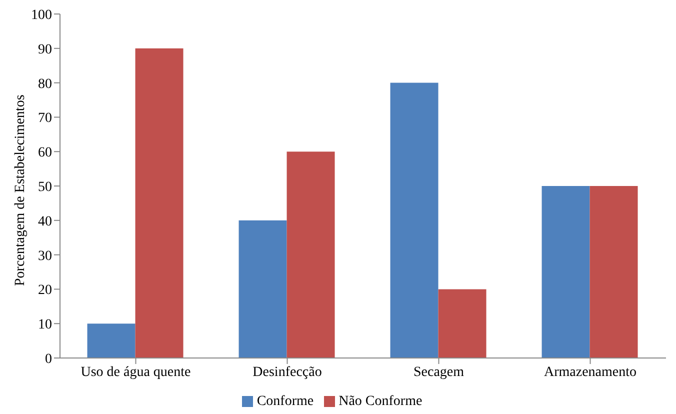 Image resolution: width=676 pixels, height=414 pixels. What do you see at coordinates (590, 372) in the screenshot?
I see `x-tick-label: Armazenamento` at bounding box center [590, 372].